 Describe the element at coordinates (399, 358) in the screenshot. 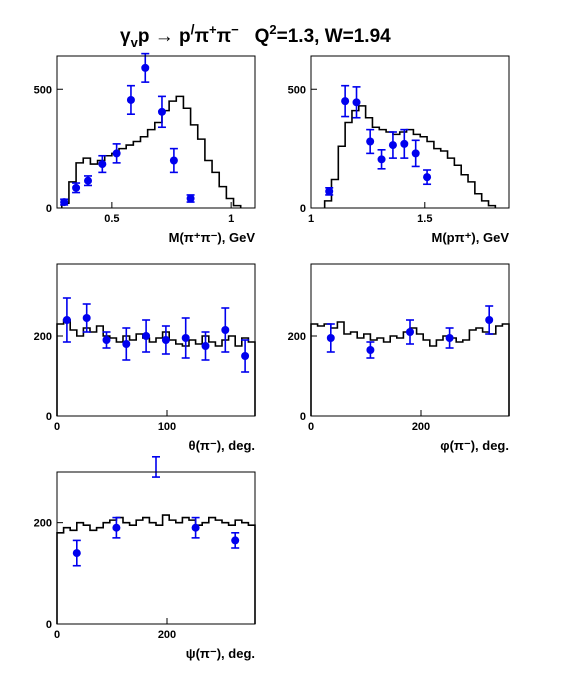

I see `panel-phi: 0 200 0 200 φ(π⁻), deg.` at that location.